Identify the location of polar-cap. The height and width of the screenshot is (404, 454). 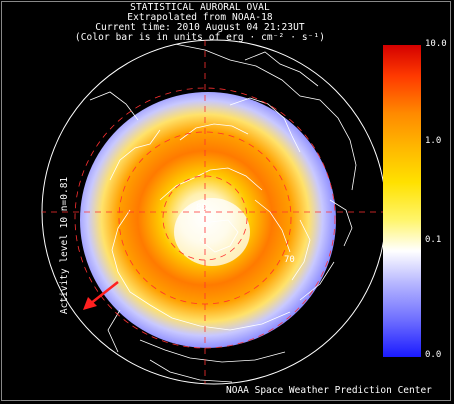
(212, 232).